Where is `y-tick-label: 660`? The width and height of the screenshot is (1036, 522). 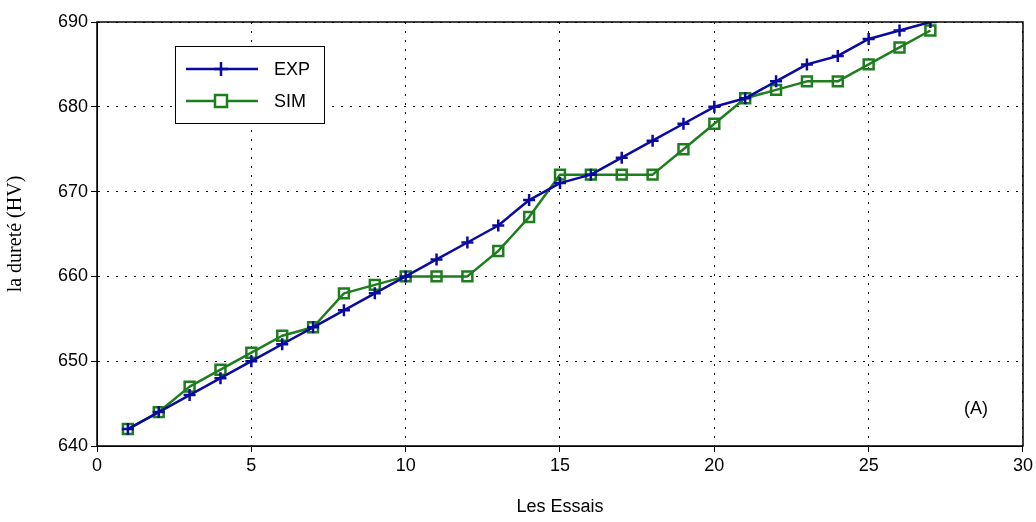 y-tick-label: 660 is located at coordinates (72, 275).